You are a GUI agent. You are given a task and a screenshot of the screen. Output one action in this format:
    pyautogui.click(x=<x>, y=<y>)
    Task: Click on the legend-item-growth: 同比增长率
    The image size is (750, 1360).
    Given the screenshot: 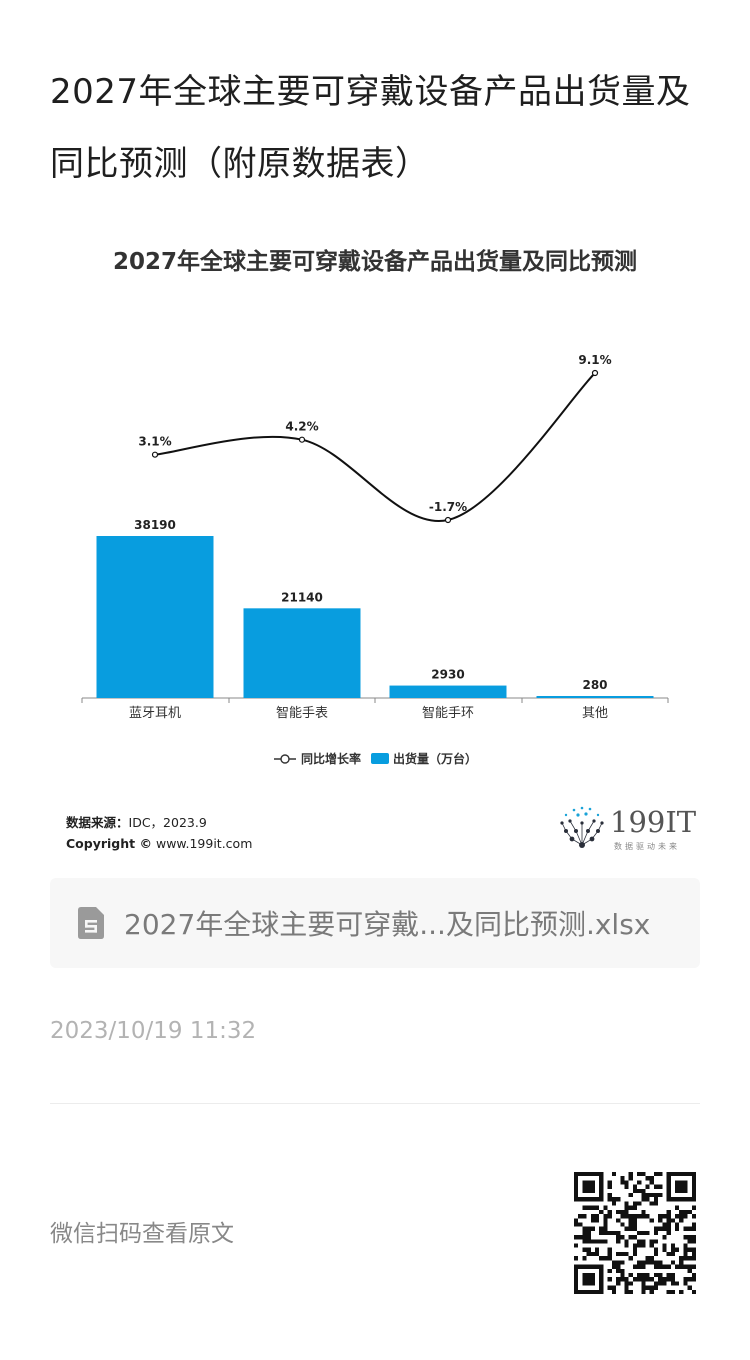 What is the action you would take?
    pyautogui.click(x=317, y=758)
    